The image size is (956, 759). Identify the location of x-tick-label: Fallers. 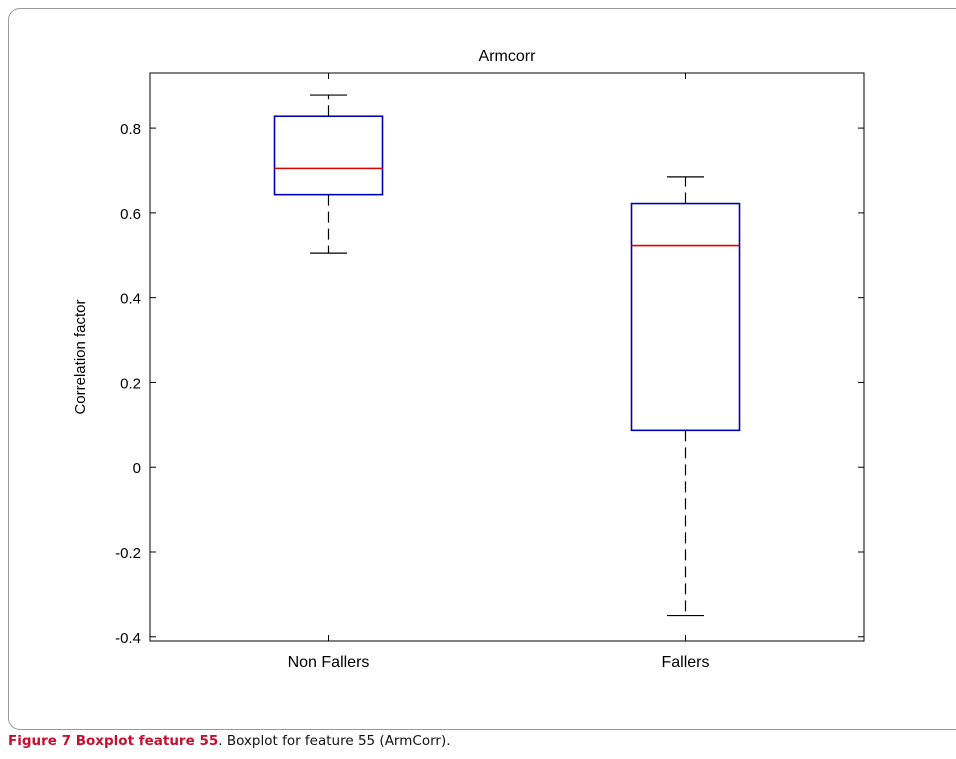
(685, 662).